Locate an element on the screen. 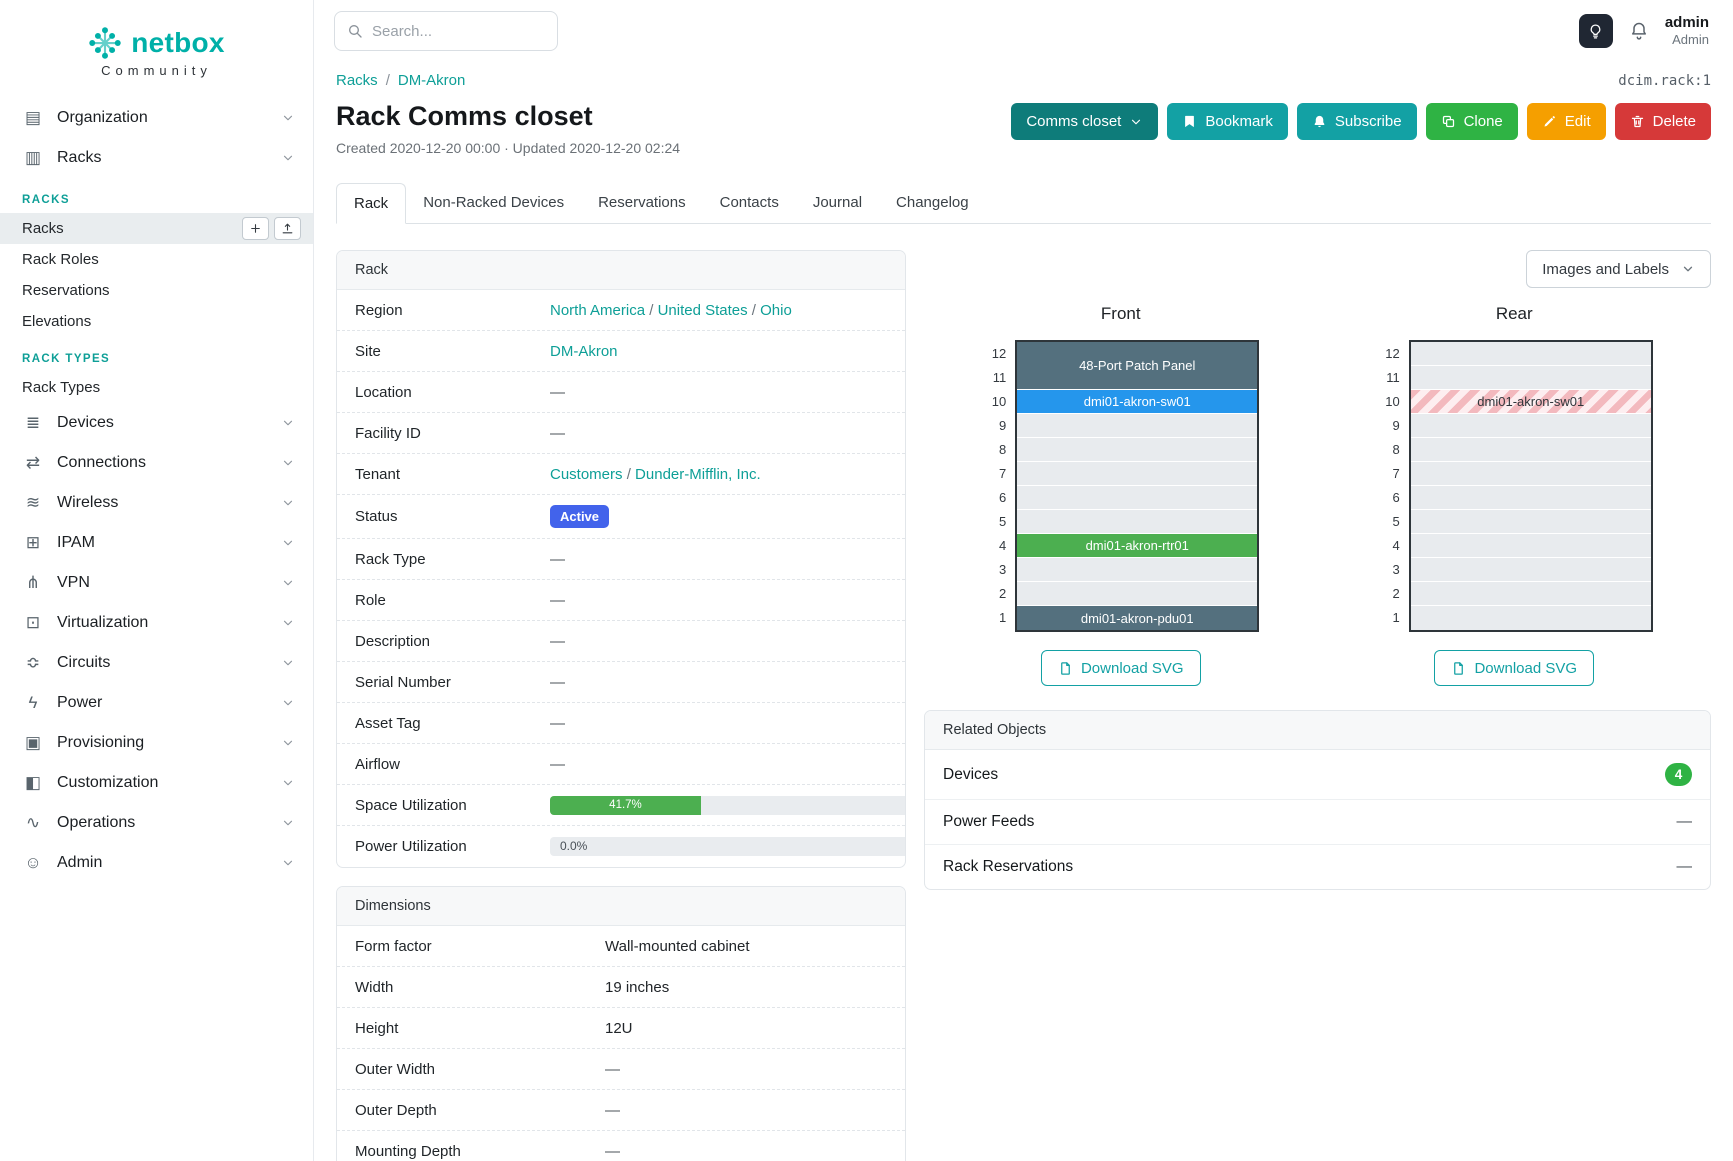 The height and width of the screenshot is (1161, 1733). sidebar-item-power: ϟ Power is located at coordinates (156, 703).